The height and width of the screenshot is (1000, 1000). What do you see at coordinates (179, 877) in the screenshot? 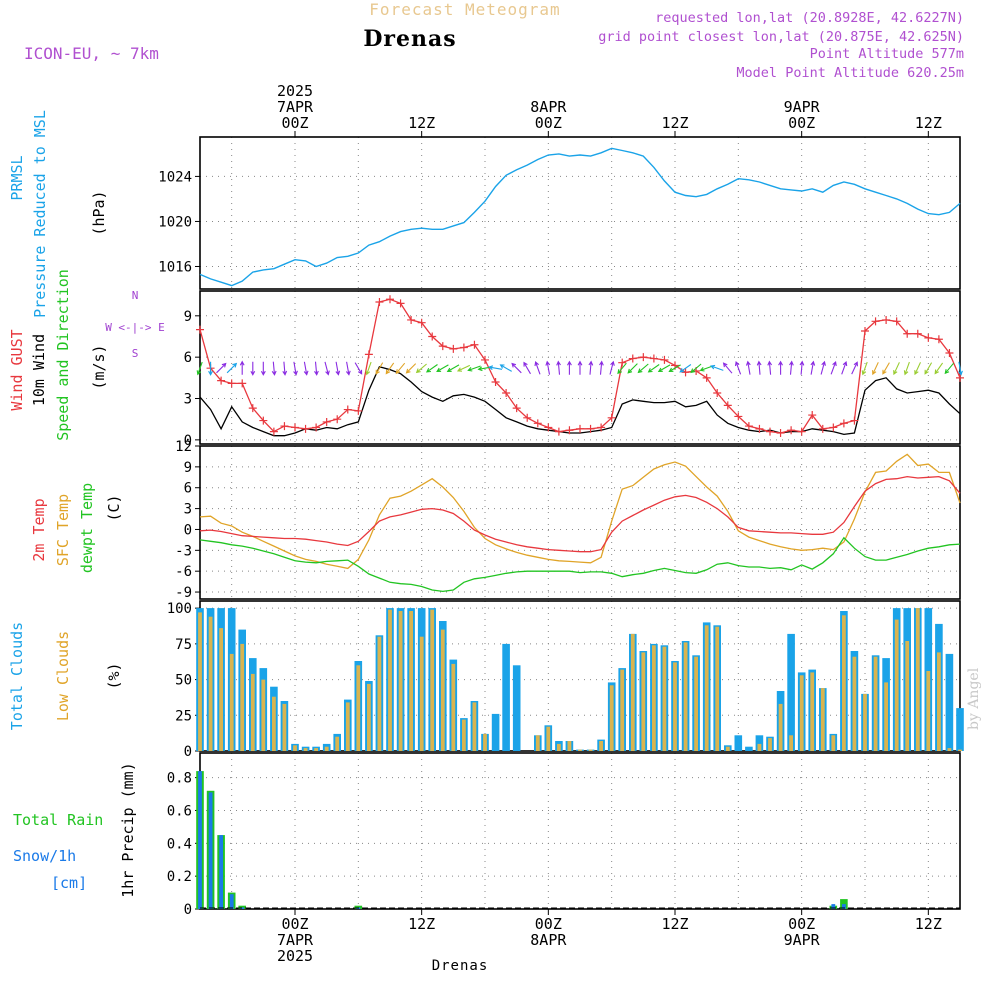
I see `ytick-label: 0.2` at bounding box center [179, 877].